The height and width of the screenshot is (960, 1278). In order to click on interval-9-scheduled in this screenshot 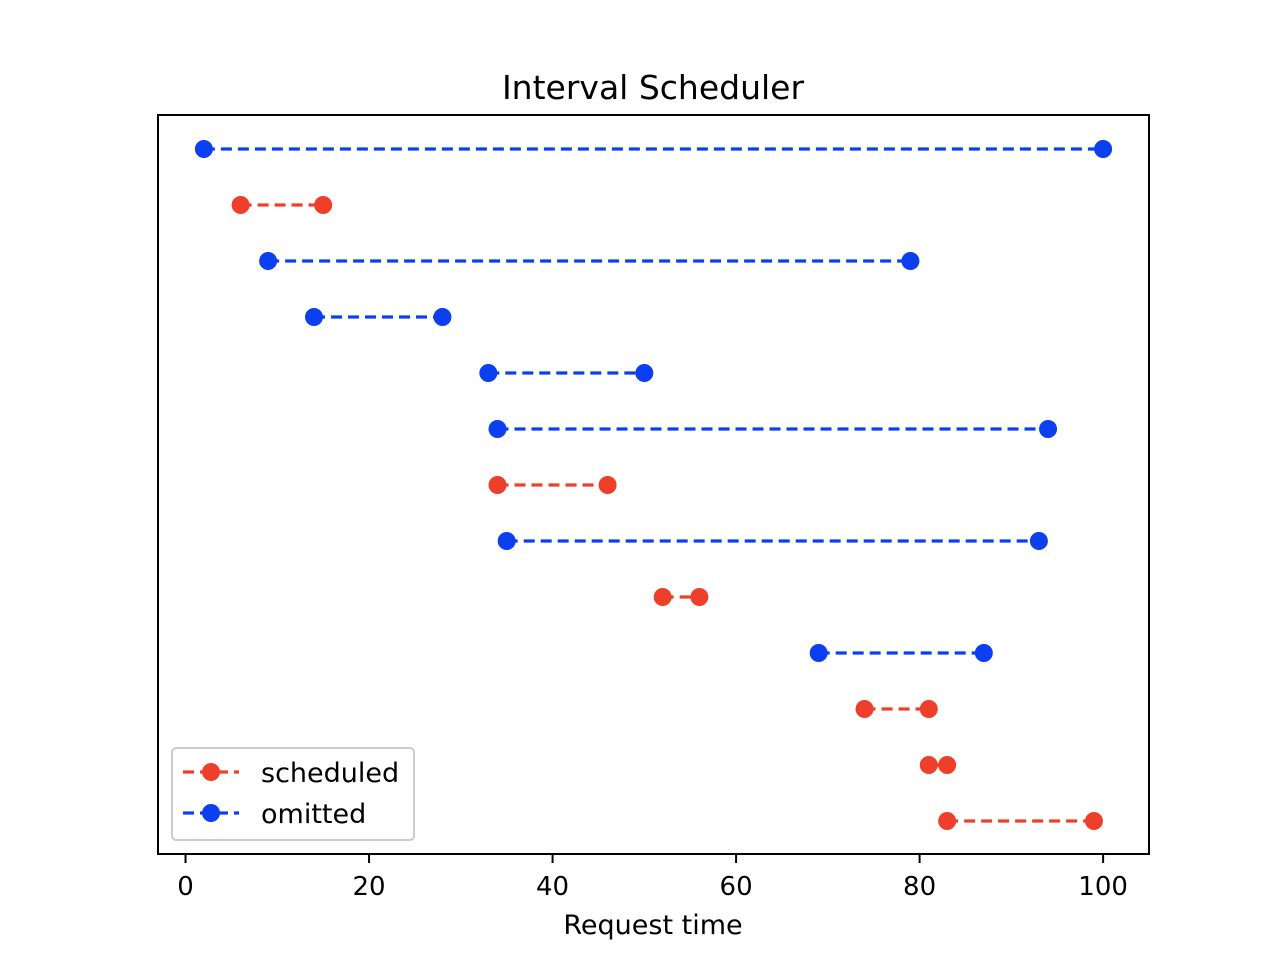, I will do `click(681, 597)`.